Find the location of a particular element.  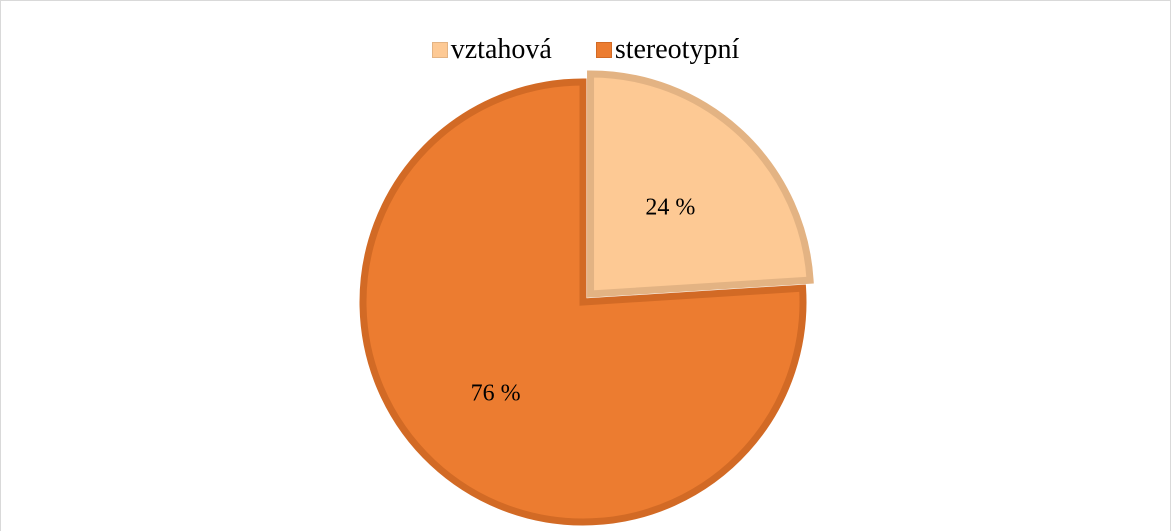

legend-item-vztahova: vztahová is located at coordinates (491, 50).